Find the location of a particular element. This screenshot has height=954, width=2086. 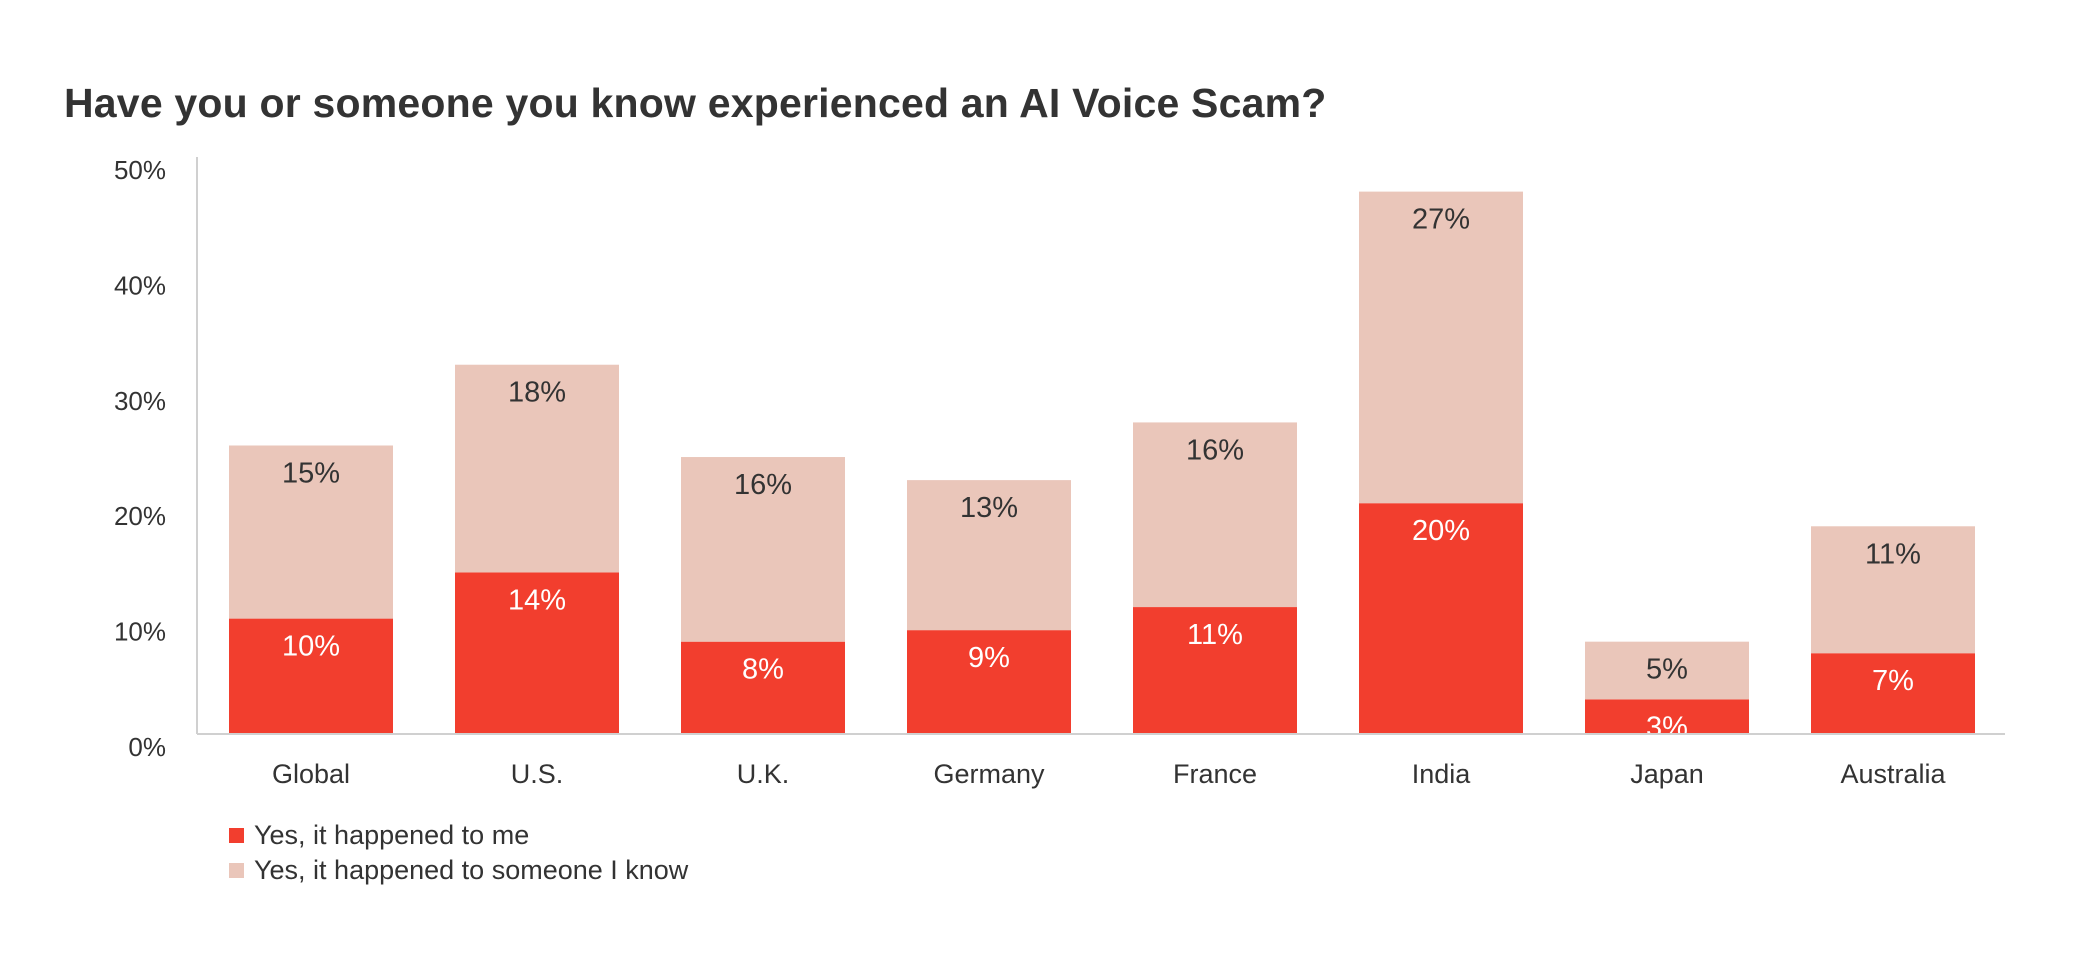

data-label: 13% is located at coordinates (989, 508).